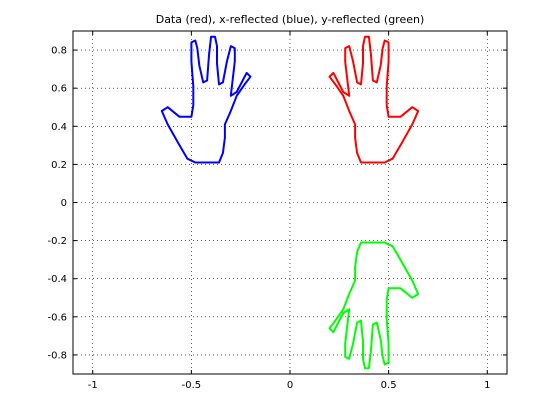  What do you see at coordinates (57, 204) in the screenshot?
I see `y-tick-labels: -0.8 -0.6 -0.4 -0.2 0 0.2 0.4 0.6 0.8` at bounding box center [57, 204].